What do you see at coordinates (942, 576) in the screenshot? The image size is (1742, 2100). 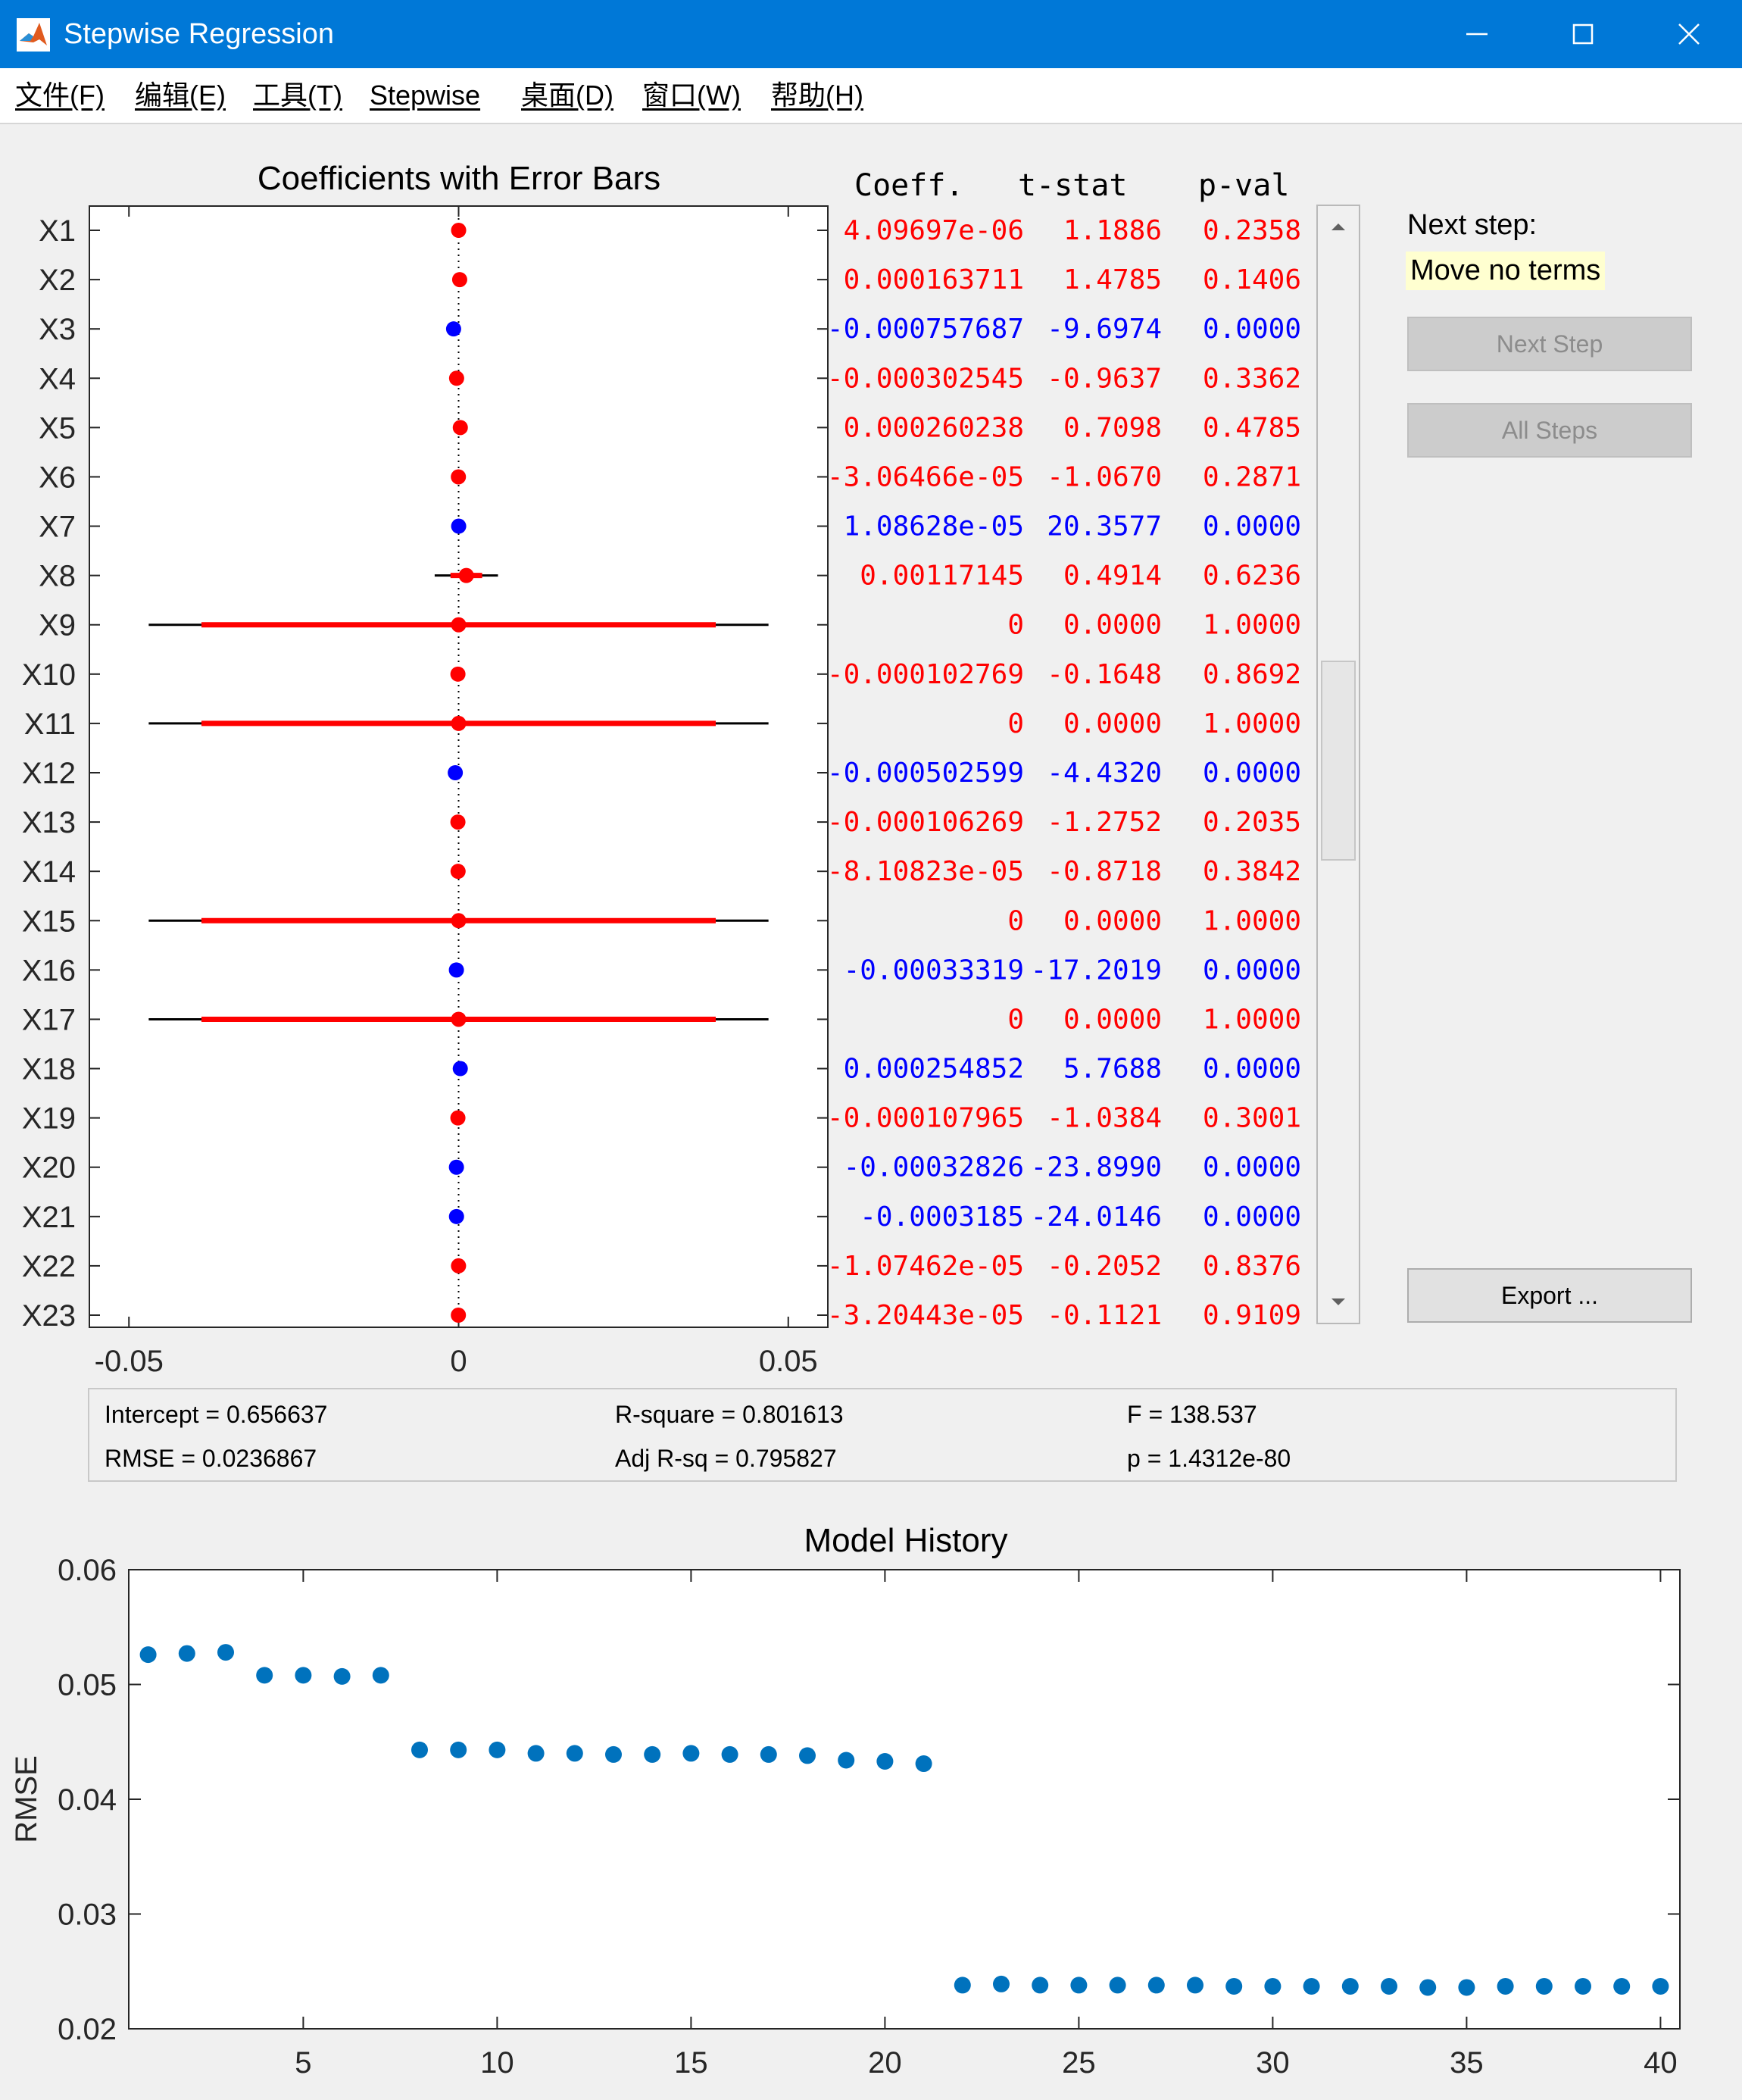 I see `coeff-value: 0.00117145` at bounding box center [942, 576].